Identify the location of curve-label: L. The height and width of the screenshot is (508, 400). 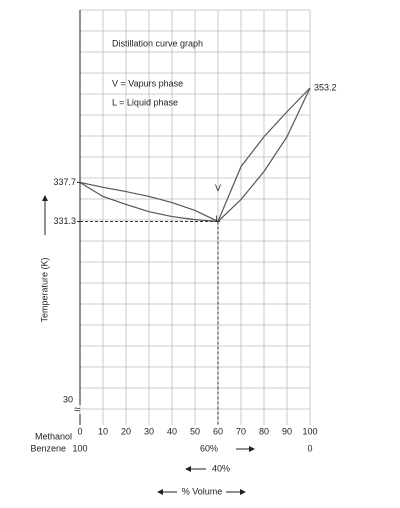
(217, 219).